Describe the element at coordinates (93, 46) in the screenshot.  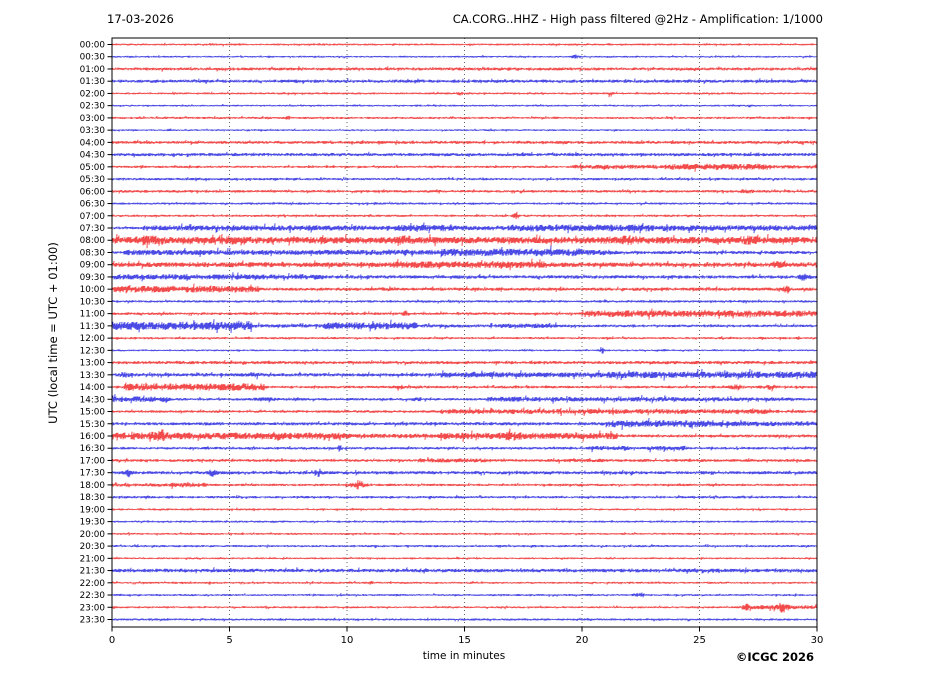
I see `y-tick-label: 00:00` at that location.